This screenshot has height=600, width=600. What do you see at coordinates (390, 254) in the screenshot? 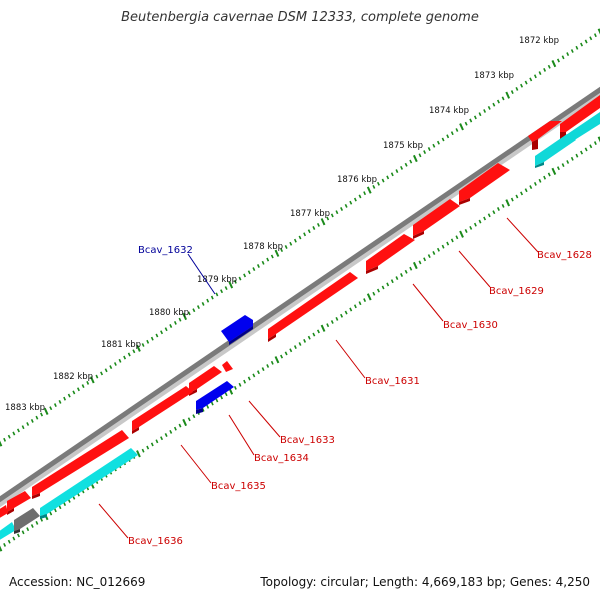
I see `gene-bcav-1630b` at bounding box center [390, 254].